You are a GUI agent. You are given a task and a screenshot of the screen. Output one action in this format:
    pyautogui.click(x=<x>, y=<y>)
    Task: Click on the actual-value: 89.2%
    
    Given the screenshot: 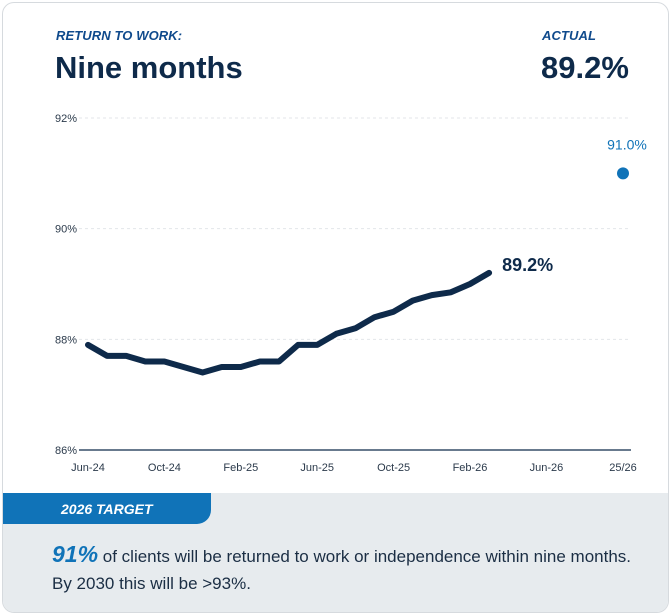 What is the action you would take?
    pyautogui.click(x=585, y=67)
    